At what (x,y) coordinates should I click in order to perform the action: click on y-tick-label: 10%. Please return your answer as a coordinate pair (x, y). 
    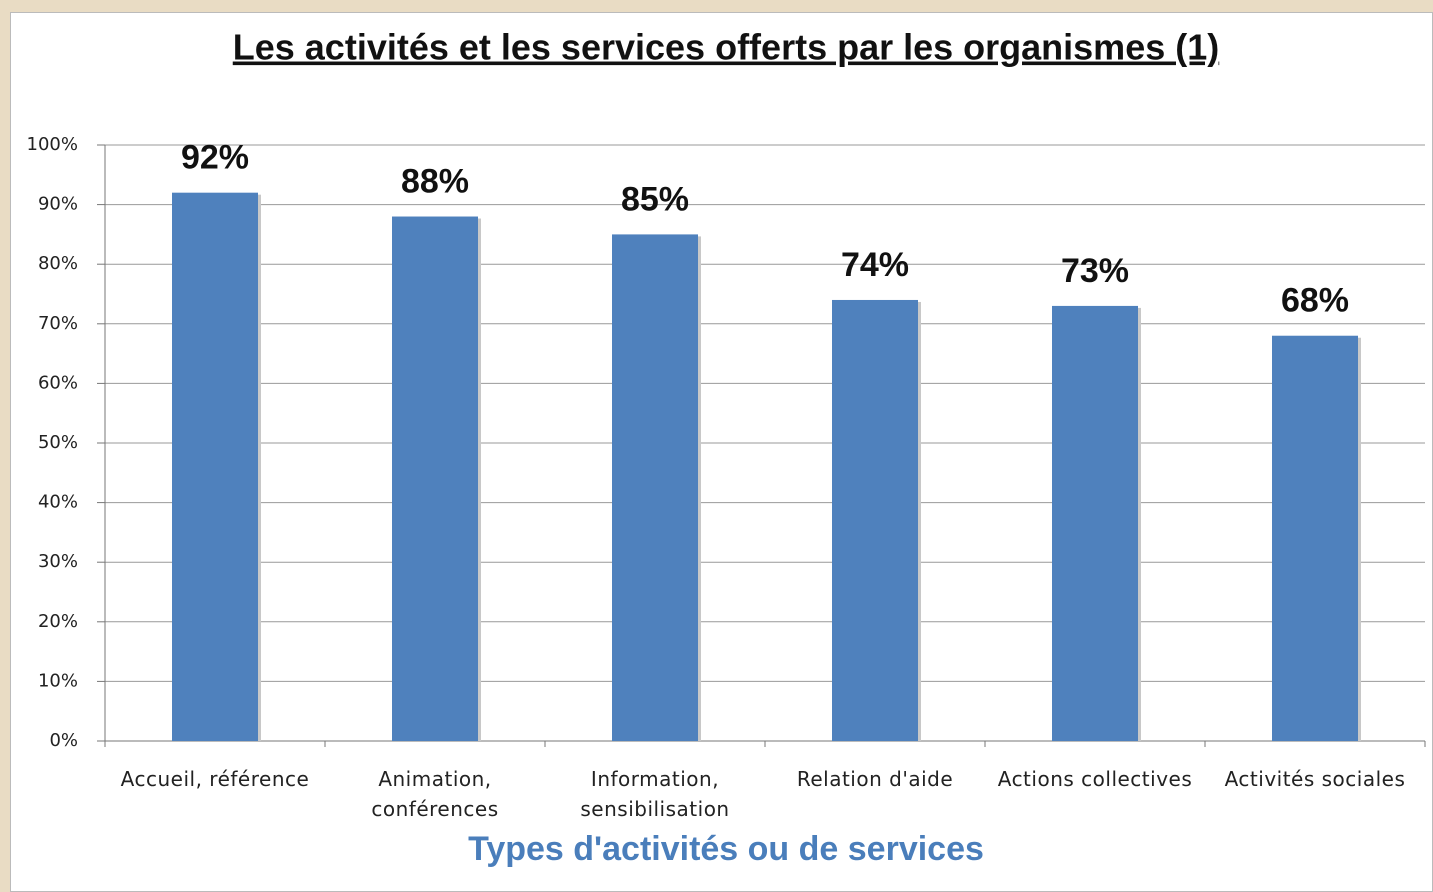
    Looking at the image, I should click on (58, 680).